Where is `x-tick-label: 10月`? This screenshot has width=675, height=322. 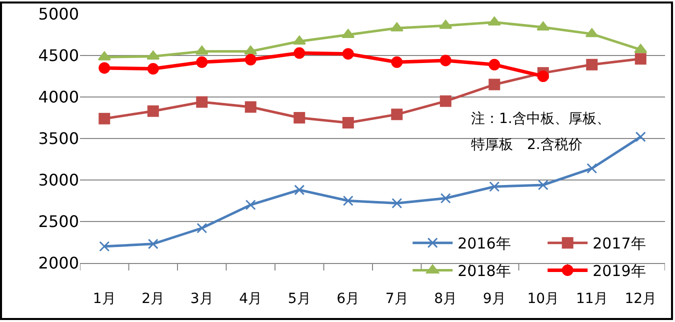
x-tick-label: 10月 is located at coordinates (543, 298).